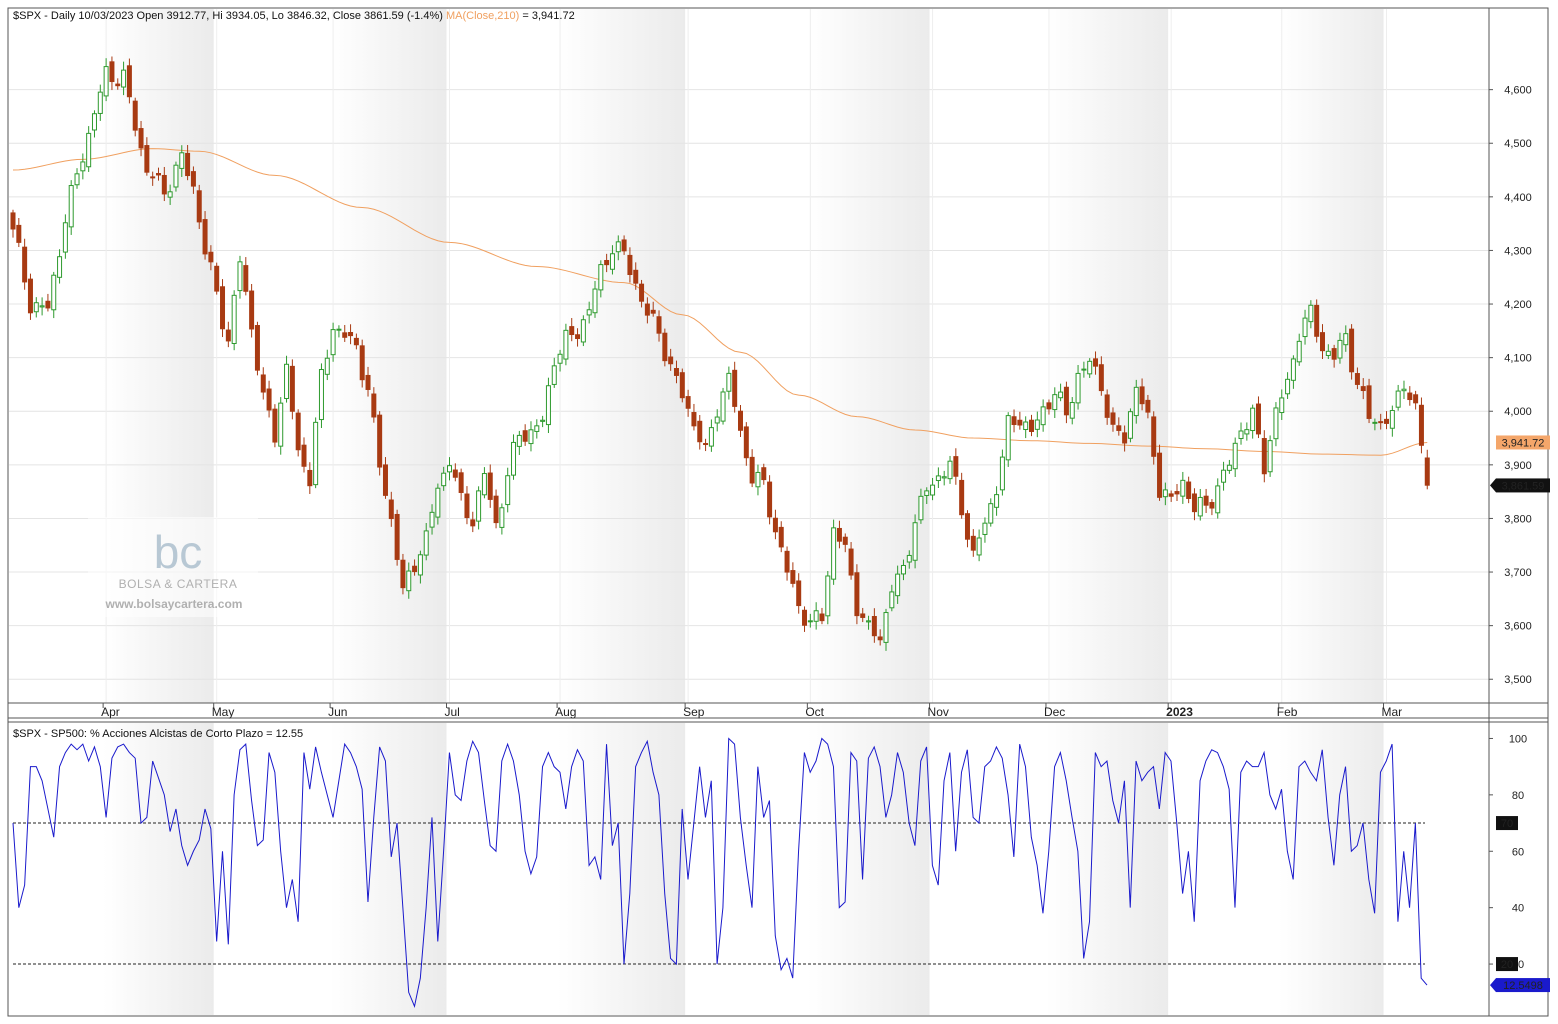 Image resolution: width=1558 pixels, height=1024 pixels. I want to click on watermark-logo-icon: bc, so click(178, 552).